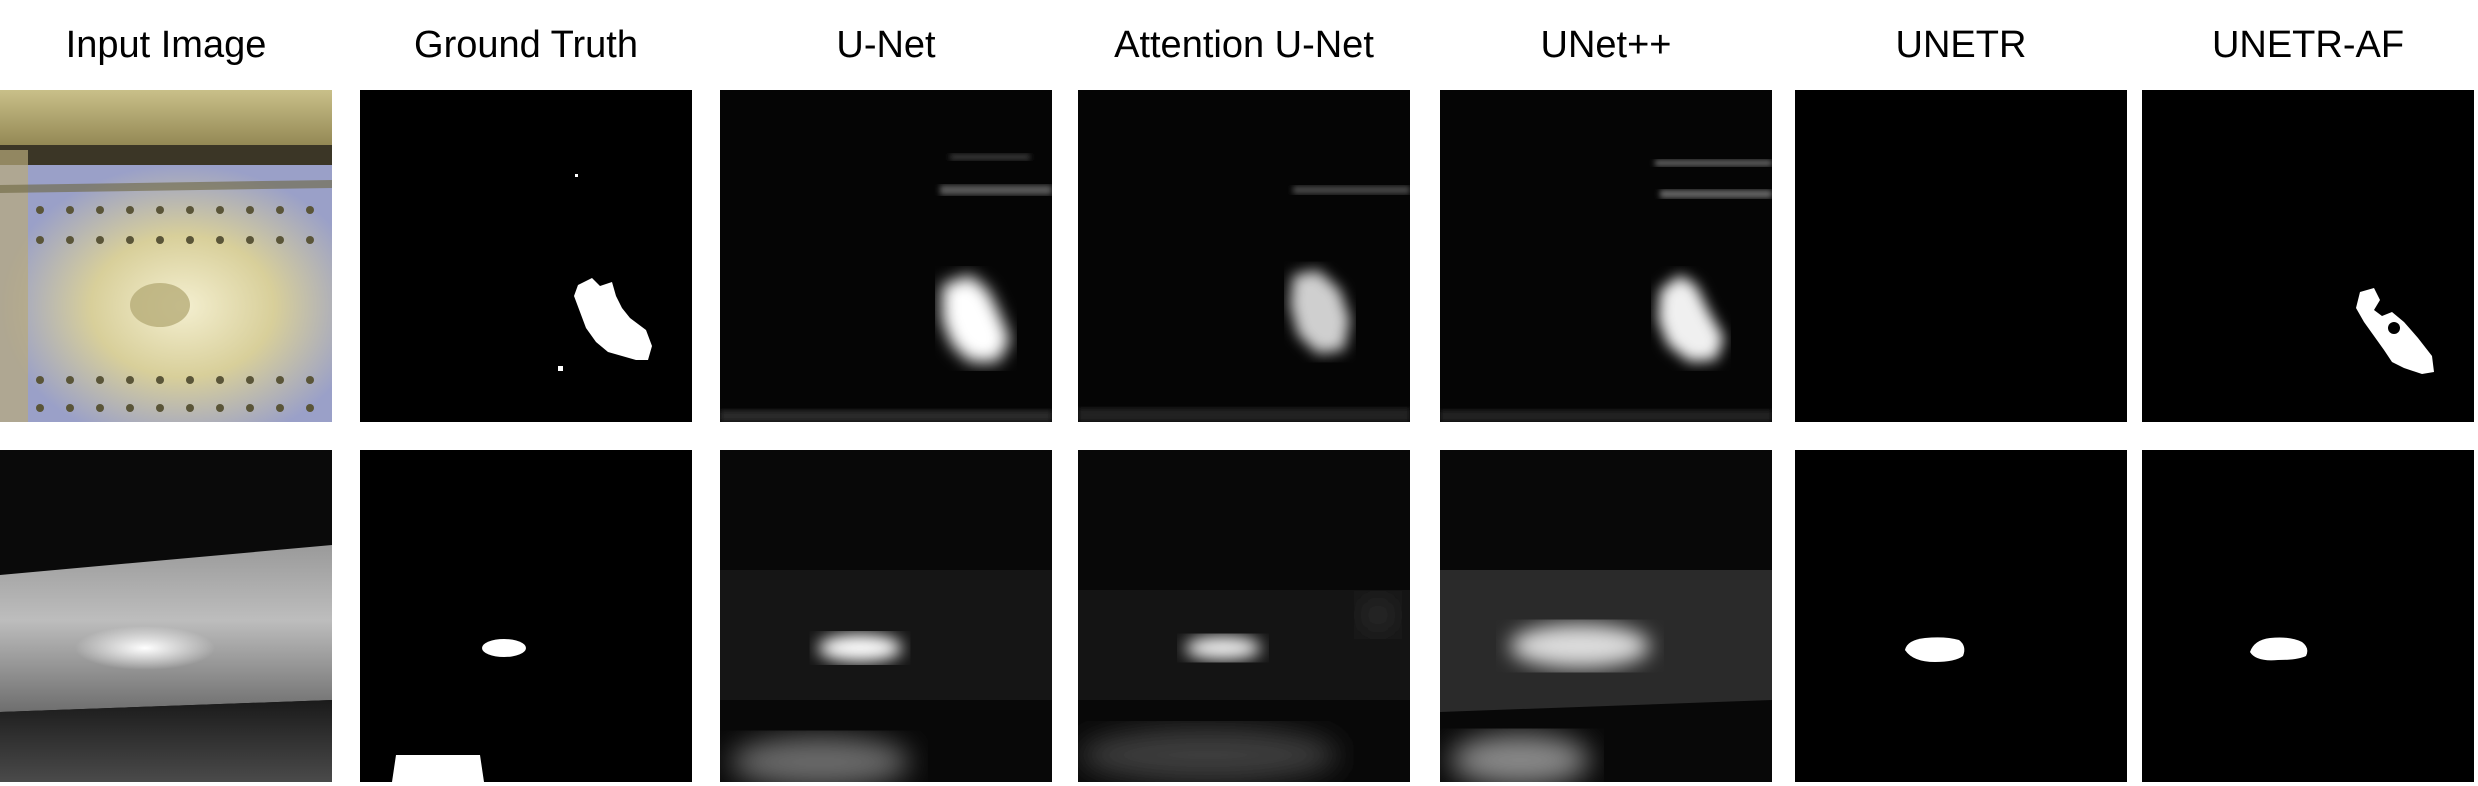  What do you see at coordinates (1244, 256) in the screenshot?
I see `row1-attention-unet-prediction` at bounding box center [1244, 256].